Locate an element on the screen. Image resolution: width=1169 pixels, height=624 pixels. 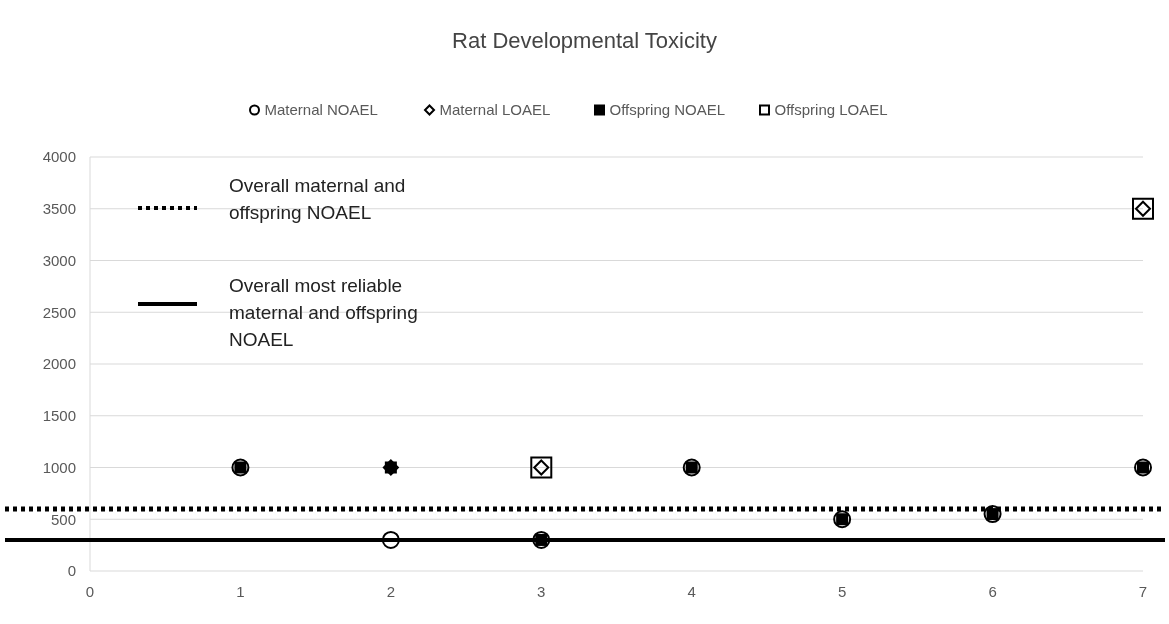
y-tick-label: 3500 is located at coordinates (59, 208).